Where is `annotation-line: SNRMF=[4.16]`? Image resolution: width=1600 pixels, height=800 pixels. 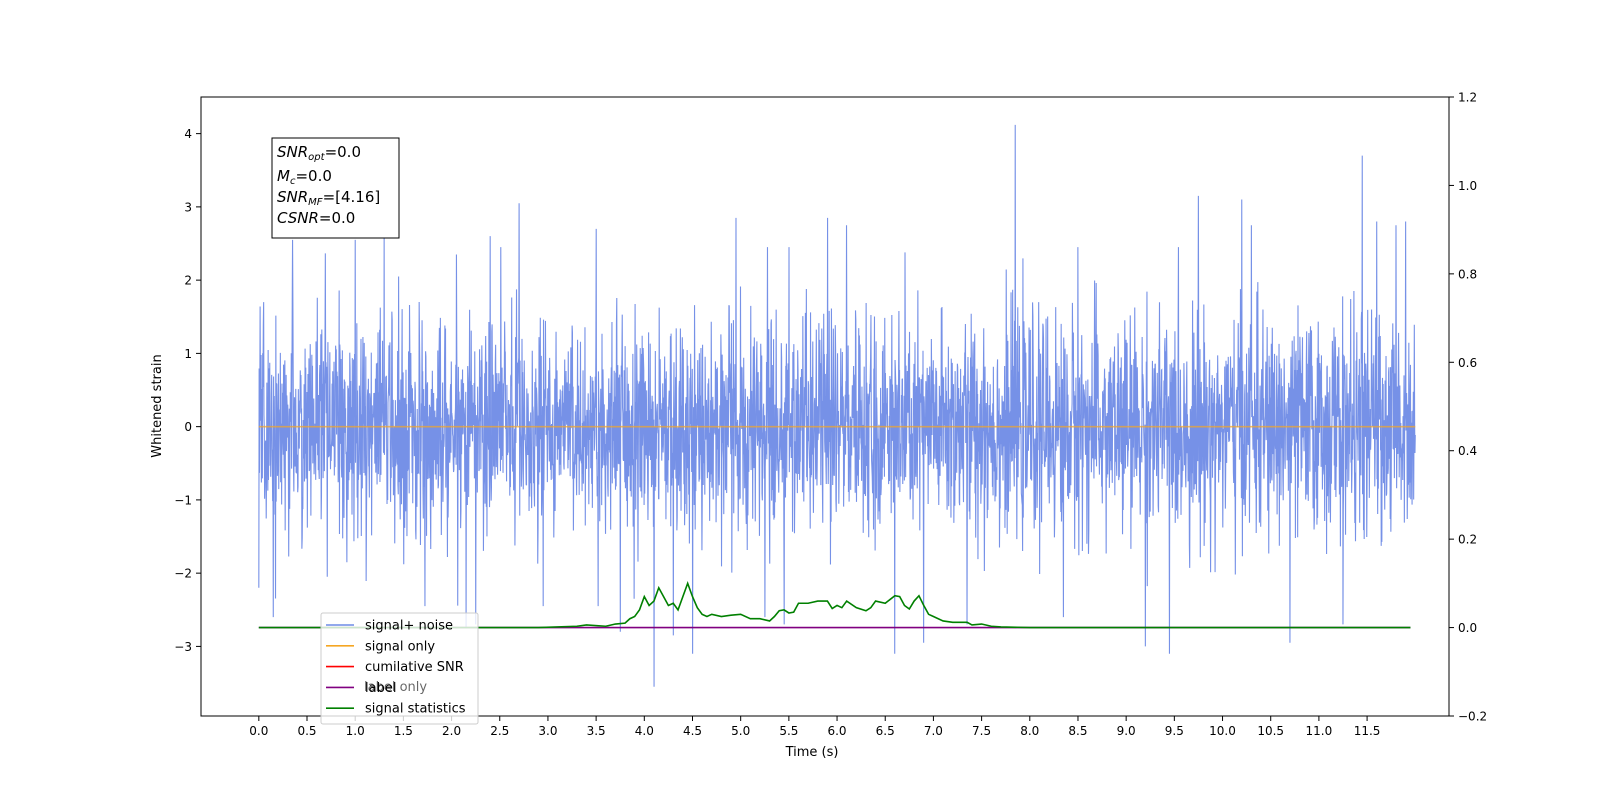 annotation-line: SNRMF=[4.16] is located at coordinates (328, 198).